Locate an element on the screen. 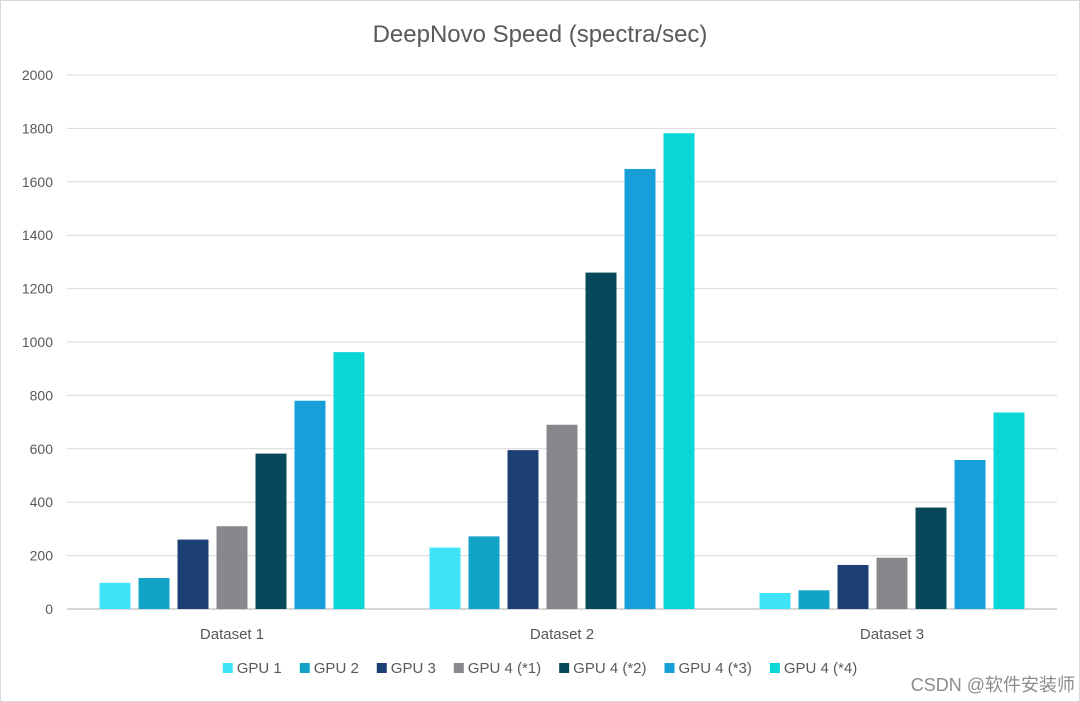  legend-item: GPU 2 is located at coordinates (329, 668).